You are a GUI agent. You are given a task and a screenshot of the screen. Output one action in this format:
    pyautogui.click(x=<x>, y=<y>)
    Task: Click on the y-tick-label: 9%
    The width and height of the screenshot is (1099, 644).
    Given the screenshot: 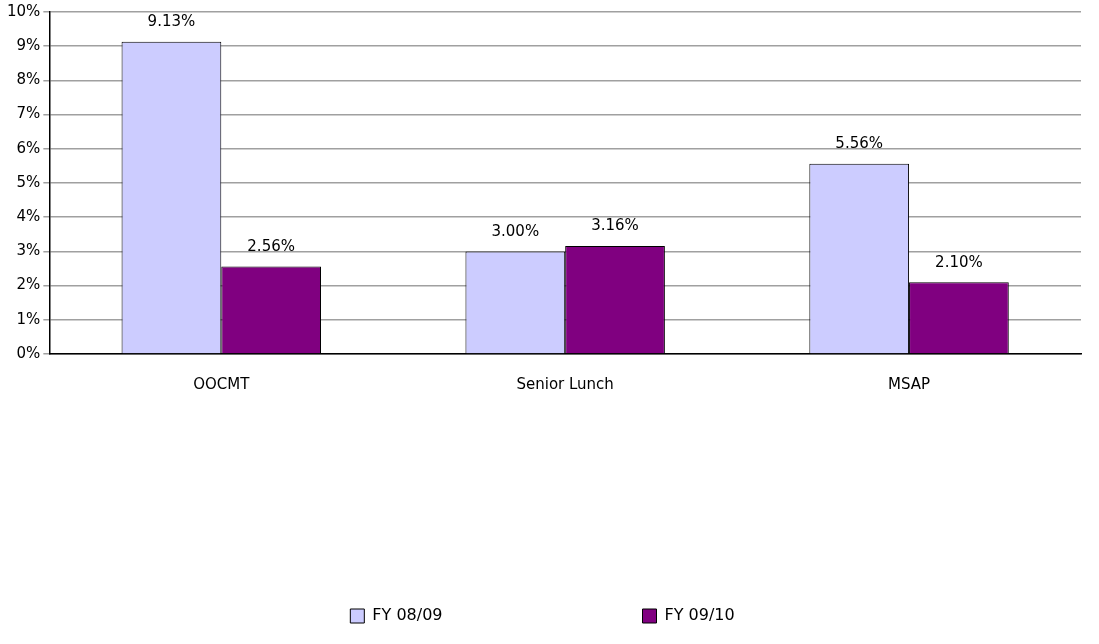 What is the action you would take?
    pyautogui.click(x=28, y=45)
    